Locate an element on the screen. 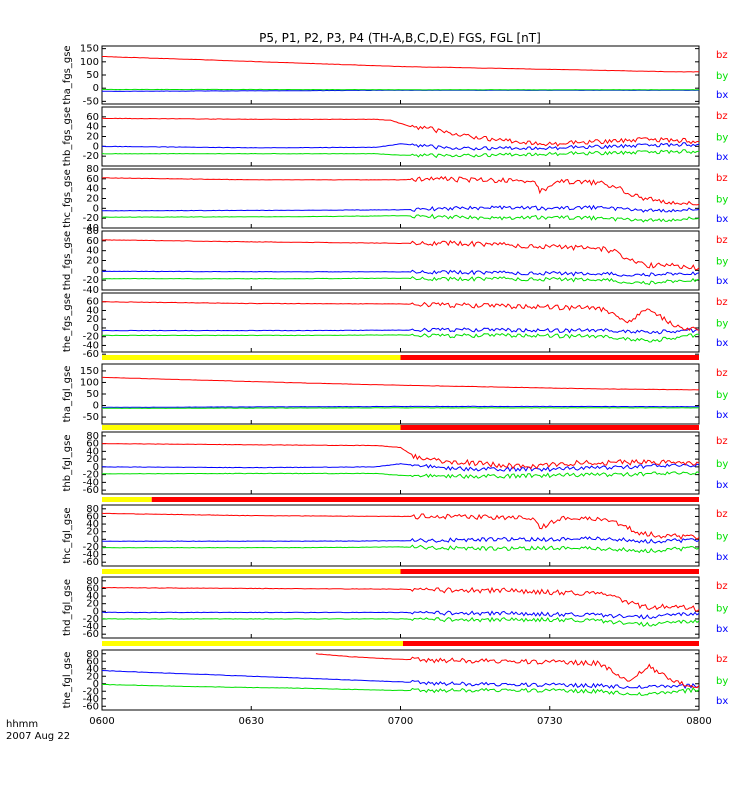 The height and width of the screenshot is (800, 750). panel-ylabel: thc_fgl_gse is located at coordinates (67, 535).